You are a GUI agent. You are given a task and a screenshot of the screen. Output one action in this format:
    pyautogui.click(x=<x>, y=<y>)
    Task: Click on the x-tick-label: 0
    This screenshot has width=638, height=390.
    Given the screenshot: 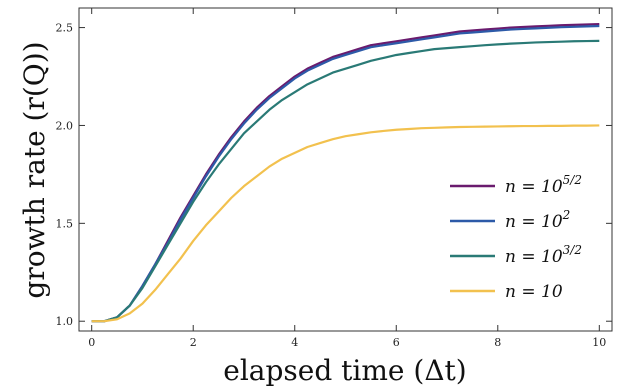 What is the action you would take?
    pyautogui.click(x=91, y=342)
    